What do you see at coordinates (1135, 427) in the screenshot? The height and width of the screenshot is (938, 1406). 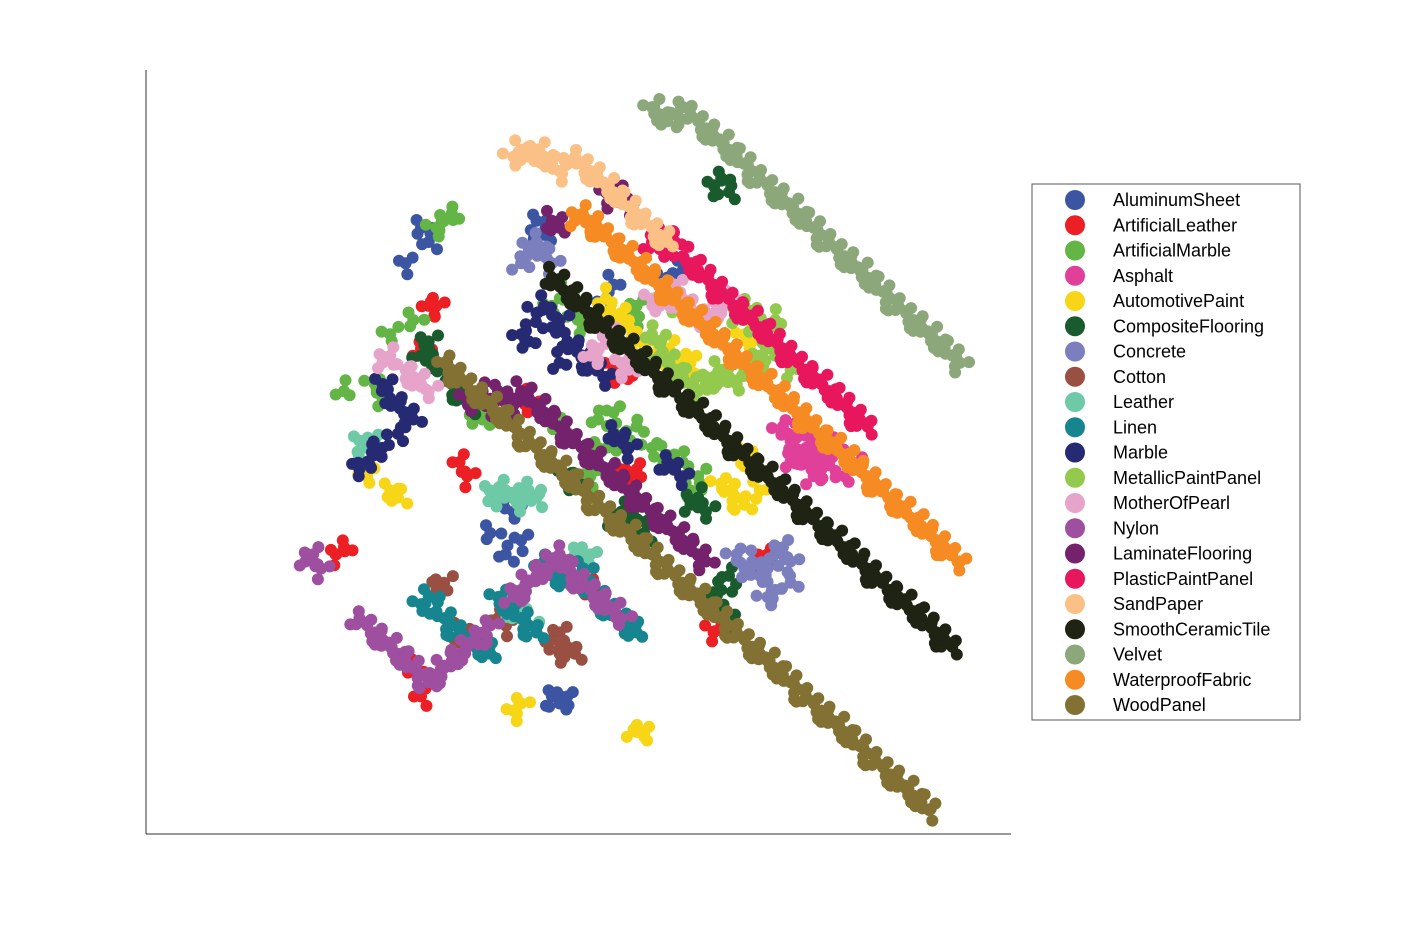 I see `legend-label: Linen` at bounding box center [1135, 427].